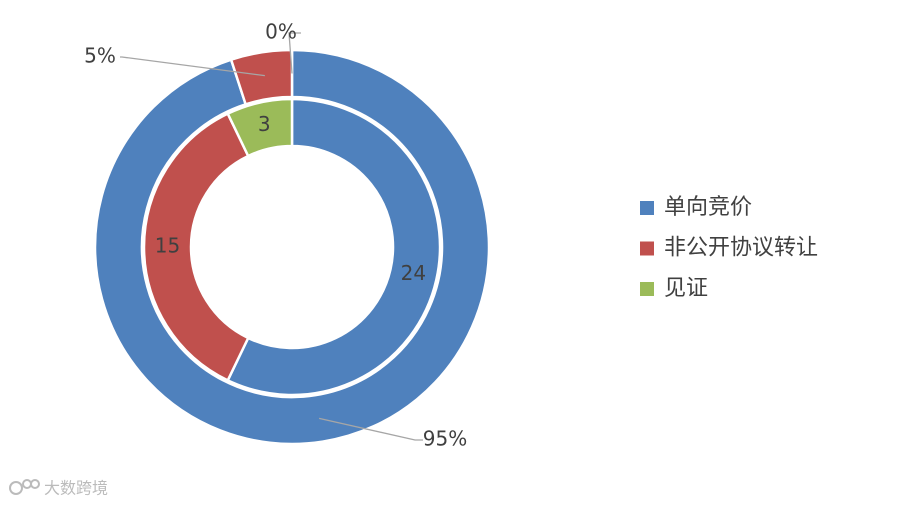 The width and height of the screenshot is (915, 505). What do you see at coordinates (76, 488) in the screenshot?
I see `watermark: 大数跨境` at bounding box center [76, 488].